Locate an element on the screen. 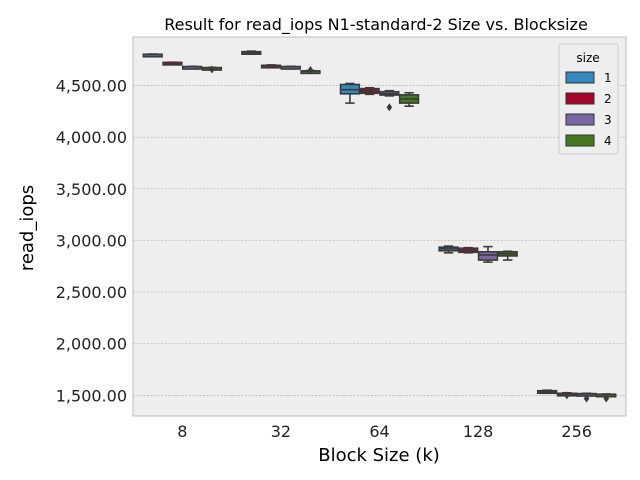 The image size is (640, 480). legend: size 1 2 3 4 is located at coordinates (588, 99).